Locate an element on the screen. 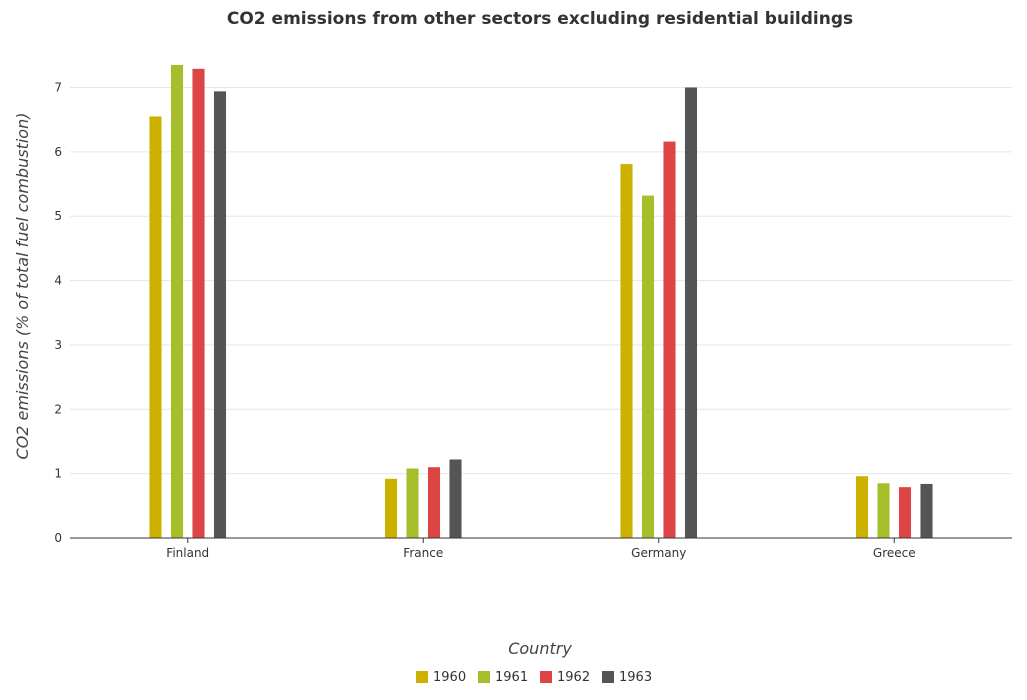 The image size is (1027, 700). bar-greece-1960 is located at coordinates (862, 507).